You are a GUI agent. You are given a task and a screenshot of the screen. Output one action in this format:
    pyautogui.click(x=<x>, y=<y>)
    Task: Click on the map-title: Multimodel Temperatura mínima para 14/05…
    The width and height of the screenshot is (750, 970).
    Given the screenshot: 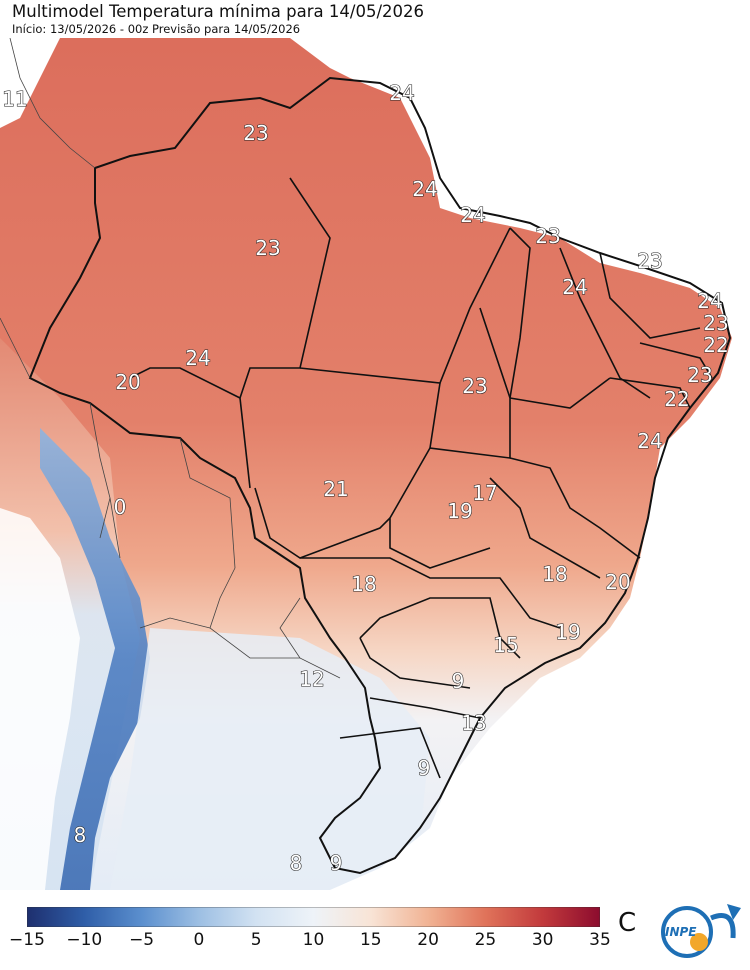 What is the action you would take?
    pyautogui.click(x=218, y=11)
    